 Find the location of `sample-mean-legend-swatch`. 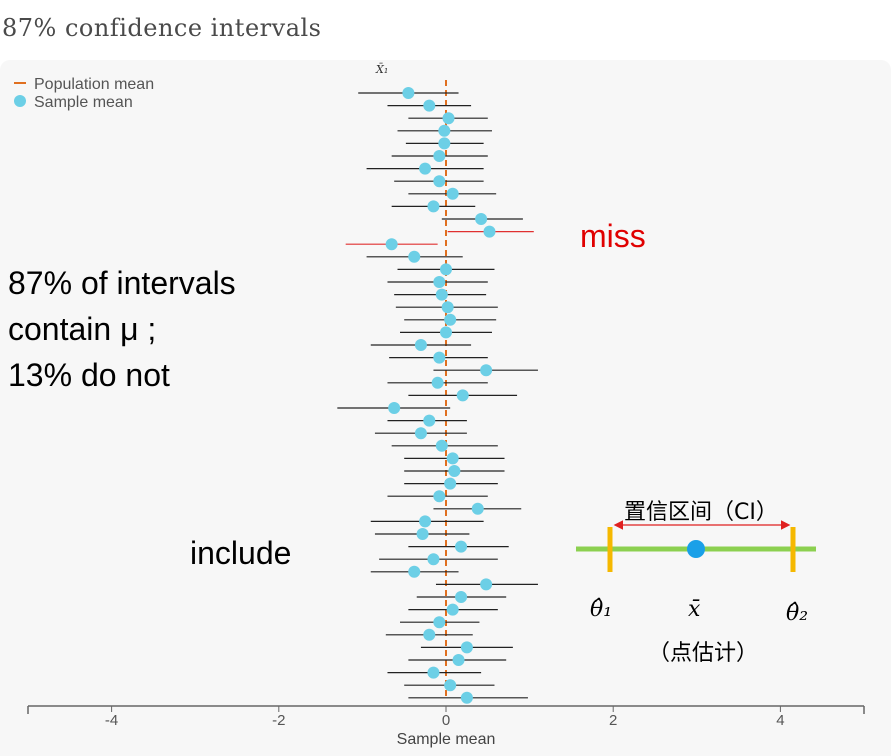

sample-mean-legend-swatch is located at coordinates (20, 101).